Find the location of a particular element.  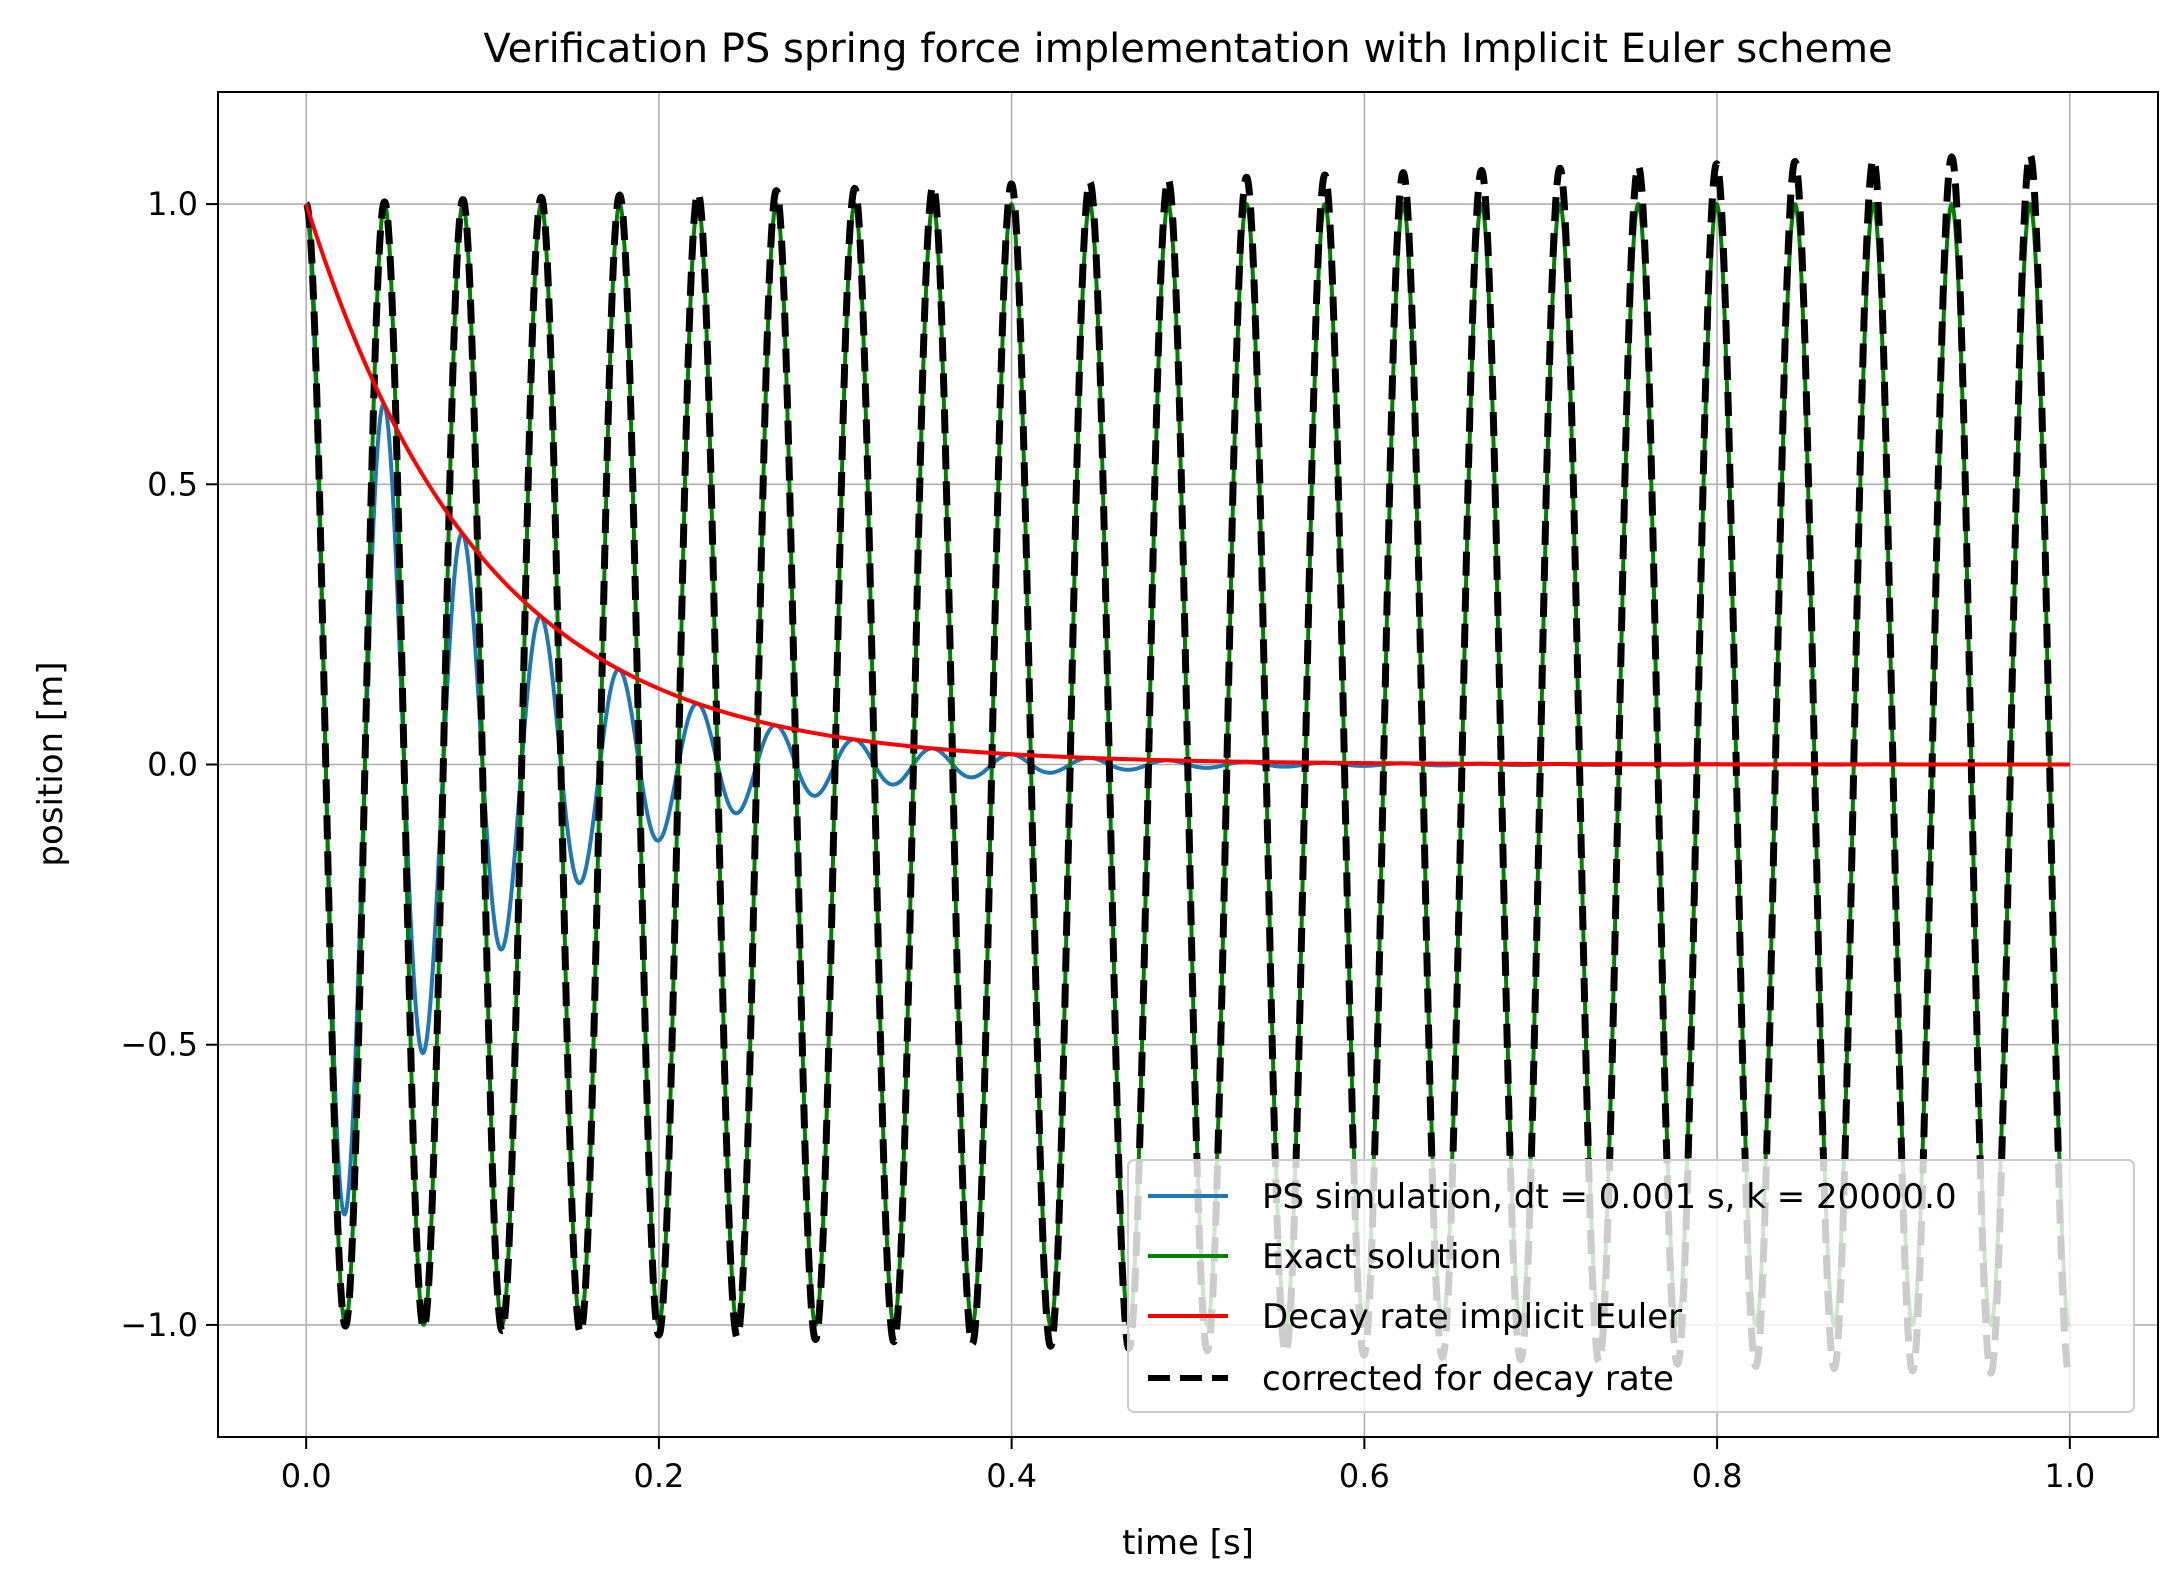

y-tick-label: 1.0 is located at coordinates (172, 204).